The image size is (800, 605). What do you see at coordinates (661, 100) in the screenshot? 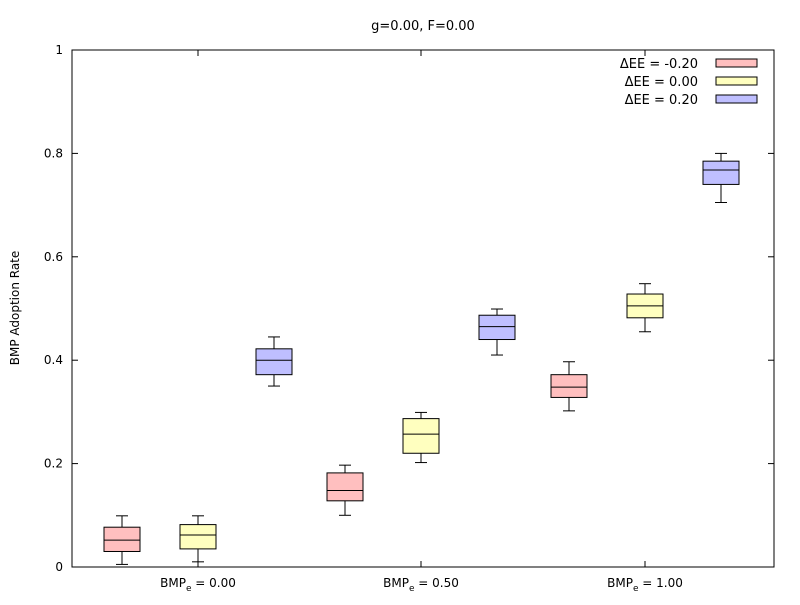
I see `legend-label: ΔEE = 0.20` at bounding box center [661, 100].